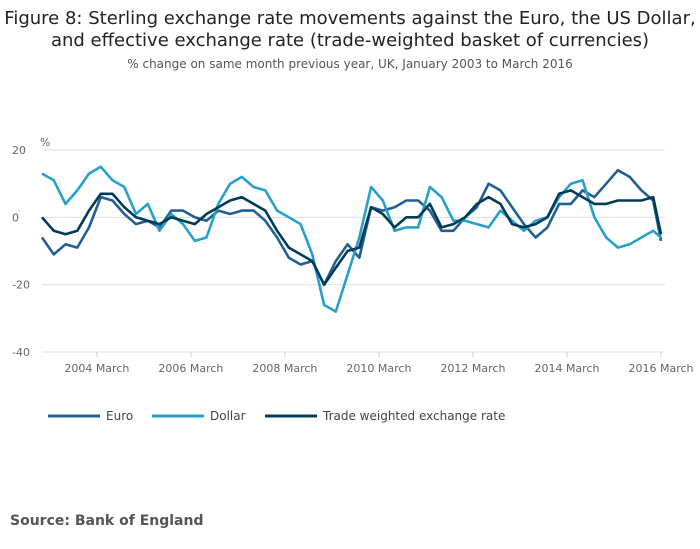 Image resolution: width=700 pixels, height=549 pixels. I want to click on x-tick-label: 2006 March, so click(190, 368).